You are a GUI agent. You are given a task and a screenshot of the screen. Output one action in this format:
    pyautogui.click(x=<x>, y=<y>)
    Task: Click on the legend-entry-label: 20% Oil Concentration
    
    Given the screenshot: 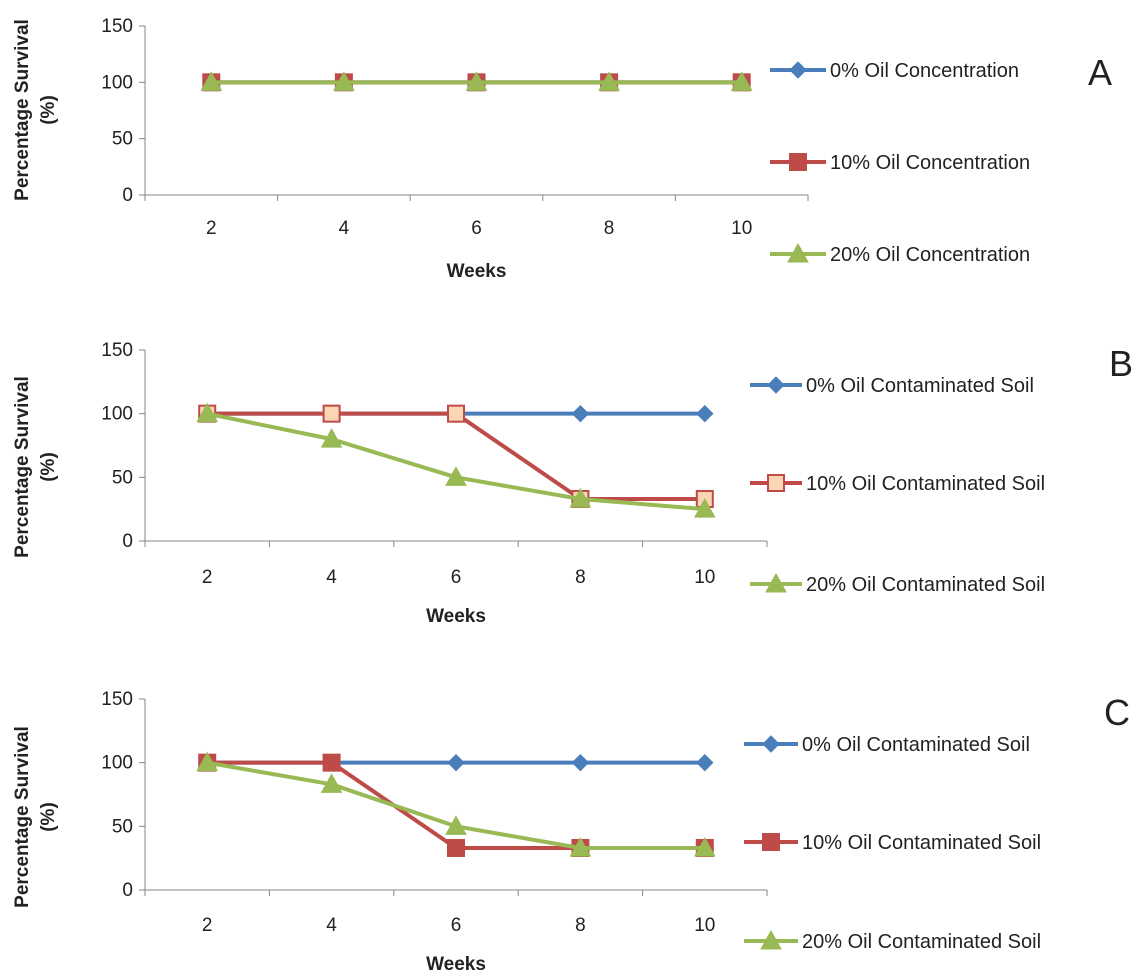 What is the action you would take?
    pyautogui.click(x=930, y=255)
    